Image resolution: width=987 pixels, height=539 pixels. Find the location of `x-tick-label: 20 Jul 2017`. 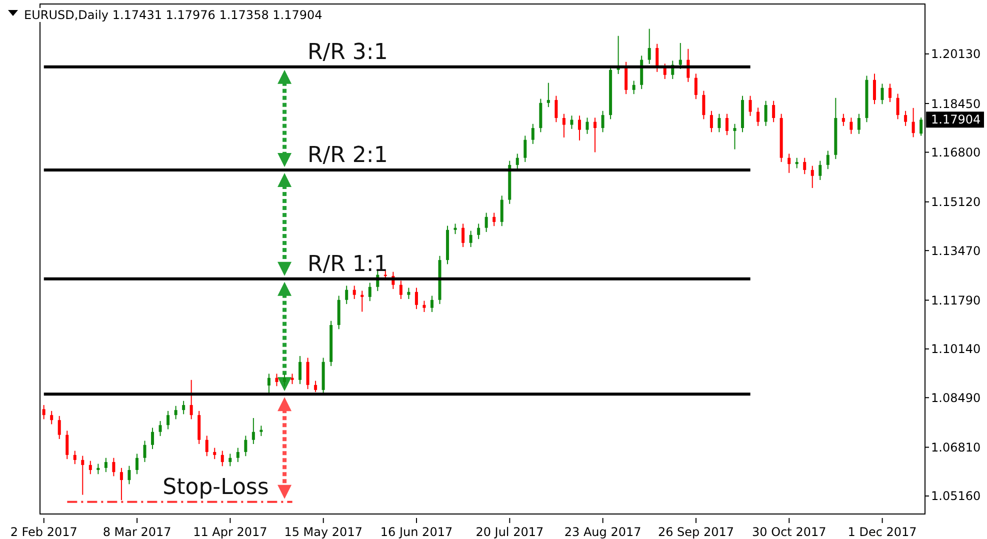

x-tick-label: 20 Jul 2017 is located at coordinates (510, 532).